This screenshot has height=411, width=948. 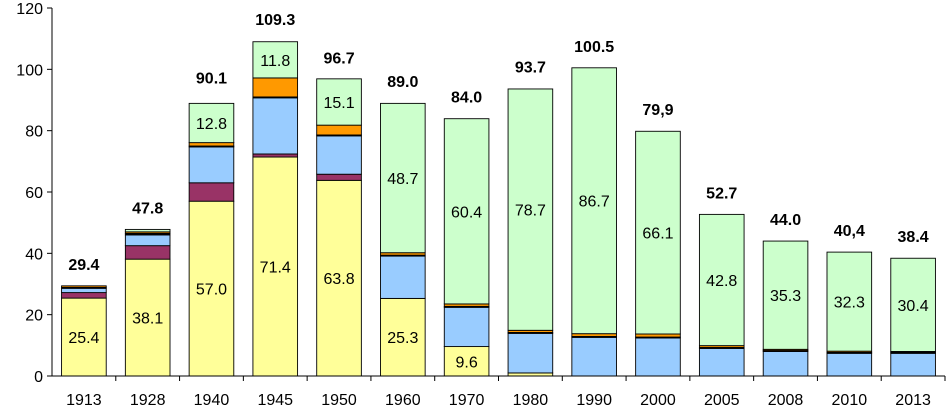 I want to click on x-tick-label: 2000, so click(x=658, y=400).